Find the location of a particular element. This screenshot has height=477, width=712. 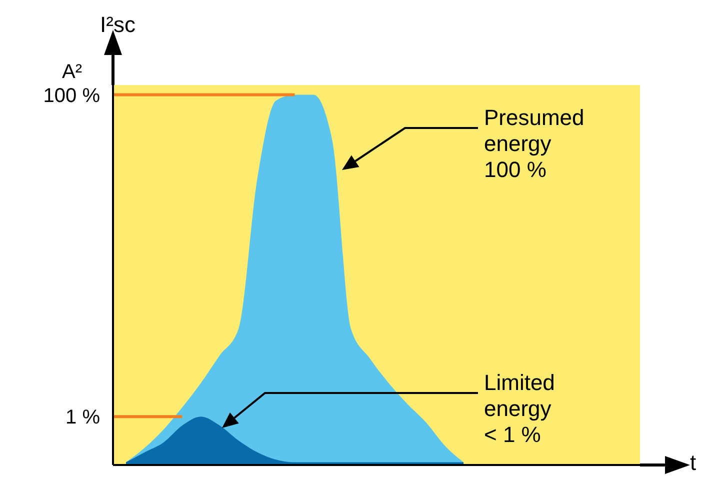

text: t is located at coordinates (693, 462).